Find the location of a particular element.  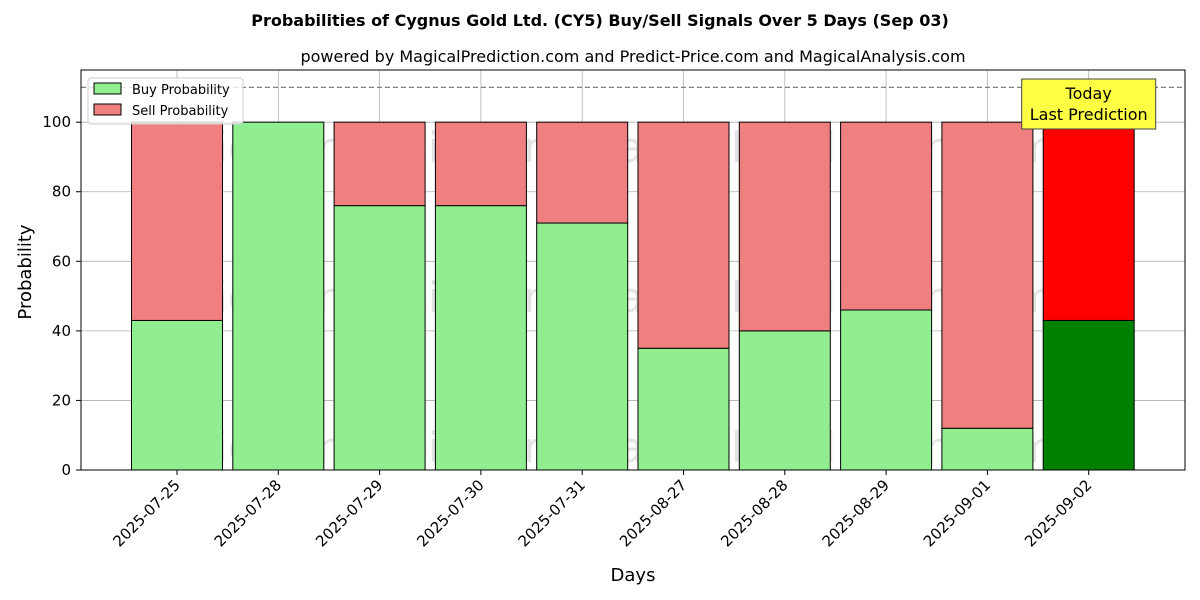

y-axis-label: Probability is located at coordinates (25, 271).